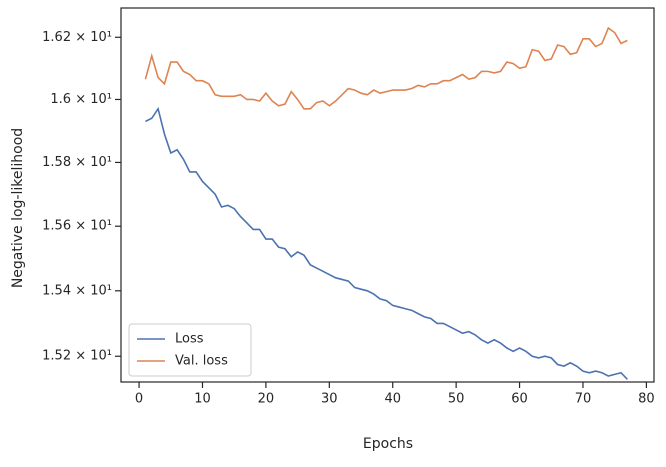 The image size is (666, 467). Describe the element at coordinates (18, 208) in the screenshot. I see `y-axis-label: Negative log-likelihood` at that location.